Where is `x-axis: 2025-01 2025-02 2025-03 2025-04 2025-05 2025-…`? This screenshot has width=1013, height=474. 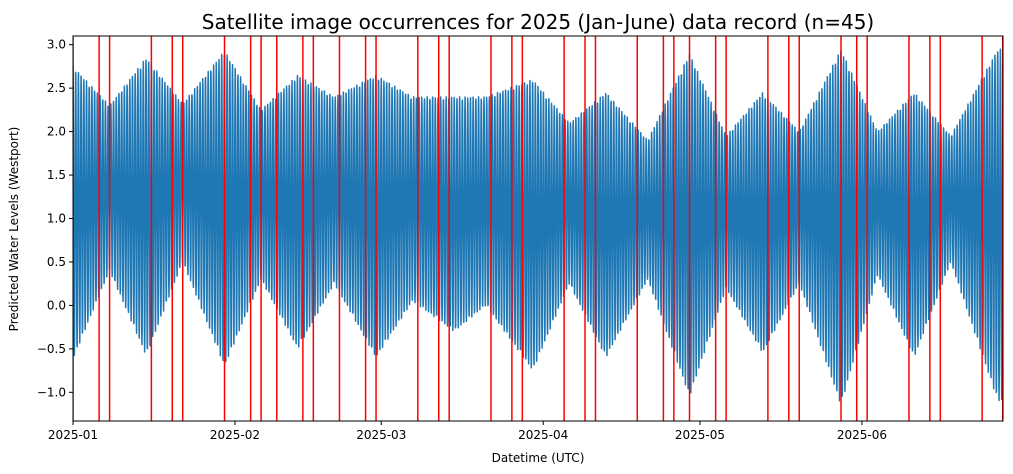 x-axis: 2025-01 2025-02 2025-03 2025-04 2025-05 2025-… is located at coordinates (467, 431).